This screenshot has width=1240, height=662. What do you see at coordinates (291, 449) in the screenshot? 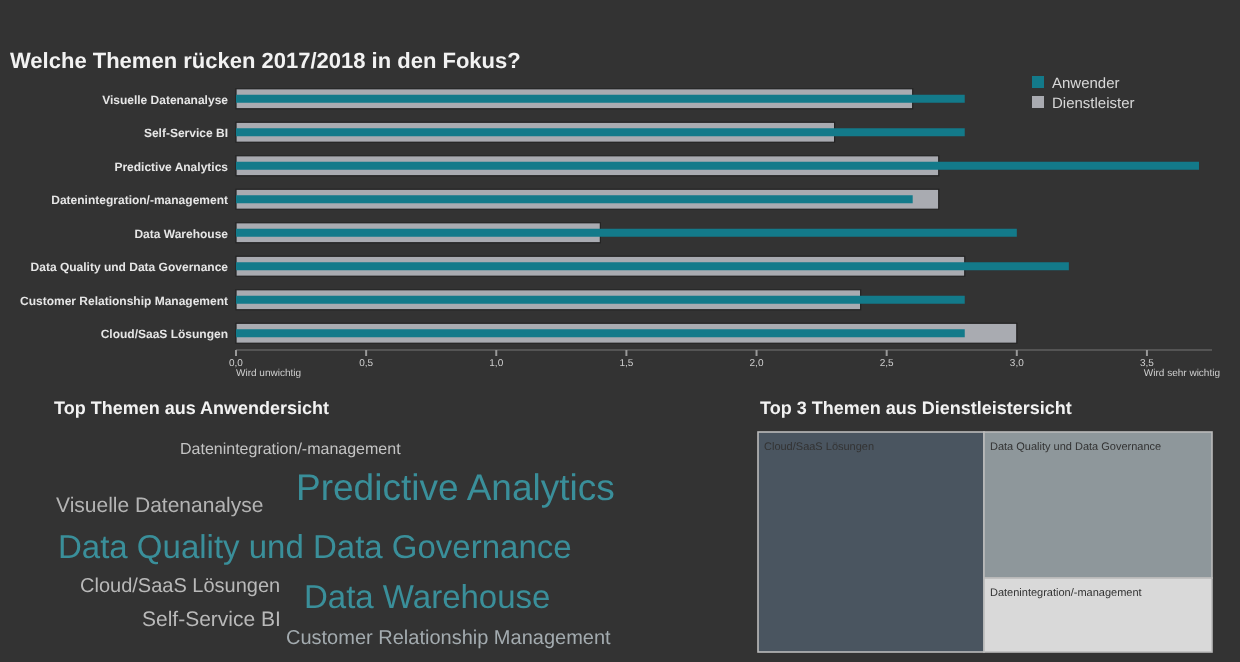
I see `category-label: Datenintegration/-management` at bounding box center [291, 449].